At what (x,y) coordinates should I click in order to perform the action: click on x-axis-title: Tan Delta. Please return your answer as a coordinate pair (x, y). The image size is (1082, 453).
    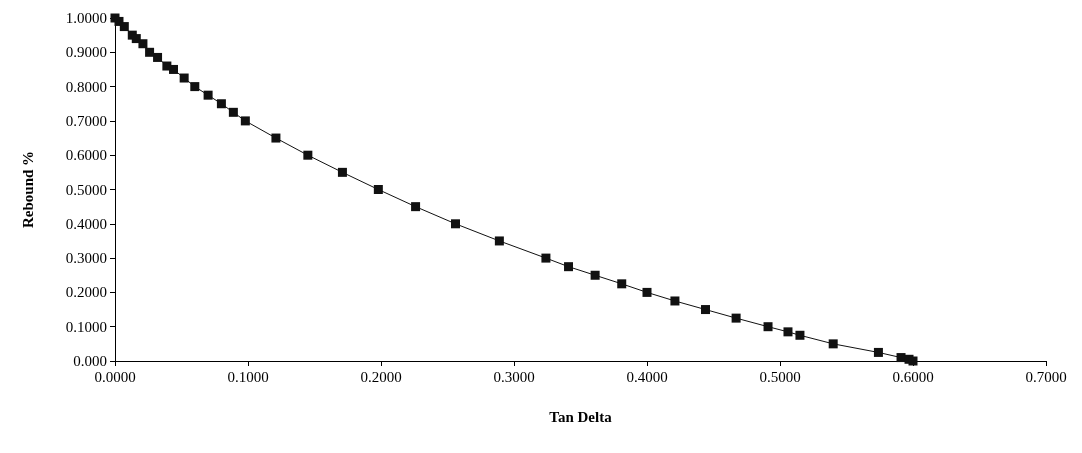
    Looking at the image, I should click on (581, 416).